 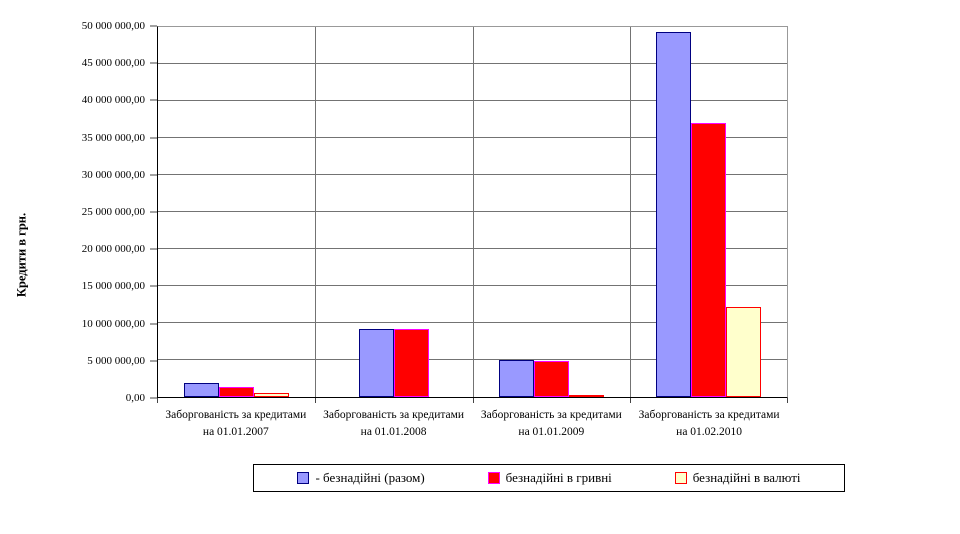 I want to click on y-tick-label: 10 000 000,00, so click(x=113, y=323).